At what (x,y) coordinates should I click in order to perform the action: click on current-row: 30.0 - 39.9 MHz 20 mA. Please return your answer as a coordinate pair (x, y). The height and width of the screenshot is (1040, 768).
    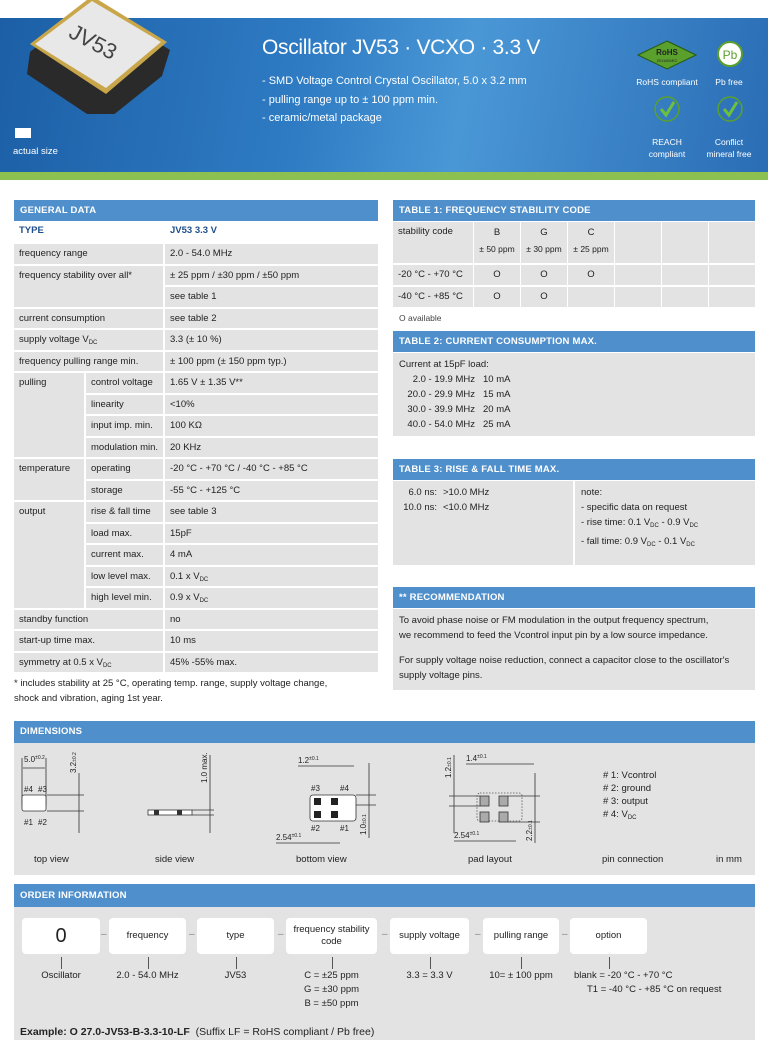
    Looking at the image, I should click on (459, 409).